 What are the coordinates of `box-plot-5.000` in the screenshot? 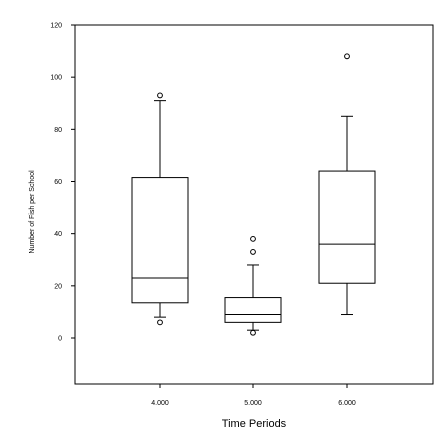 It's located at (253, 285).